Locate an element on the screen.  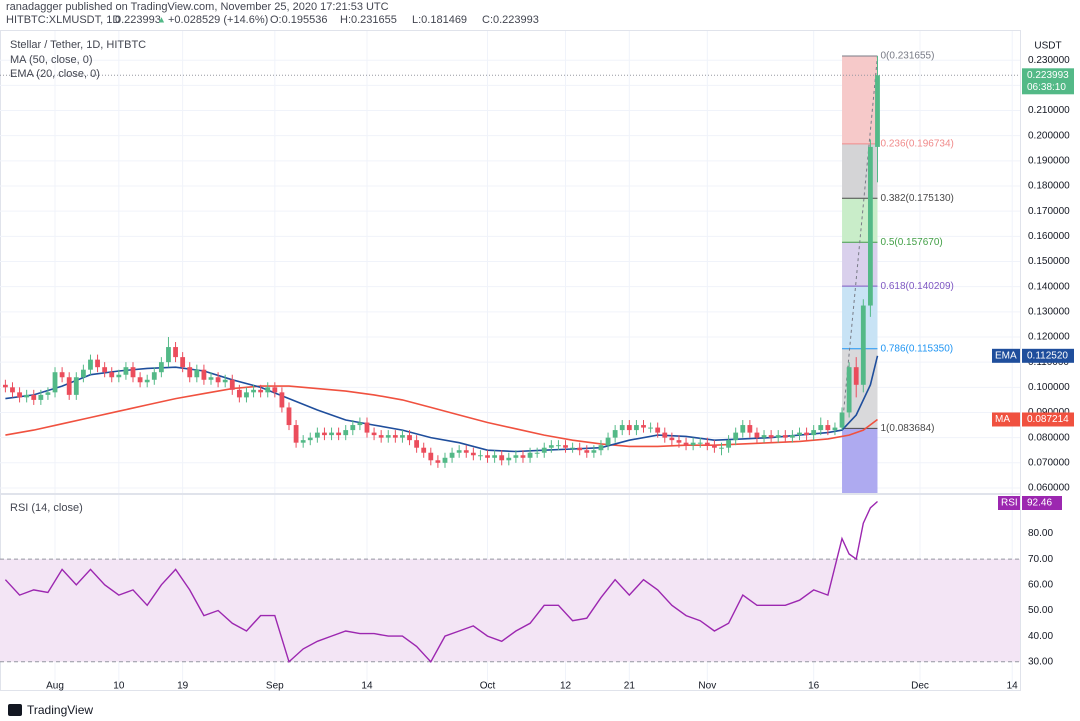
x-tick-label: 16 is located at coordinates (814, 686).